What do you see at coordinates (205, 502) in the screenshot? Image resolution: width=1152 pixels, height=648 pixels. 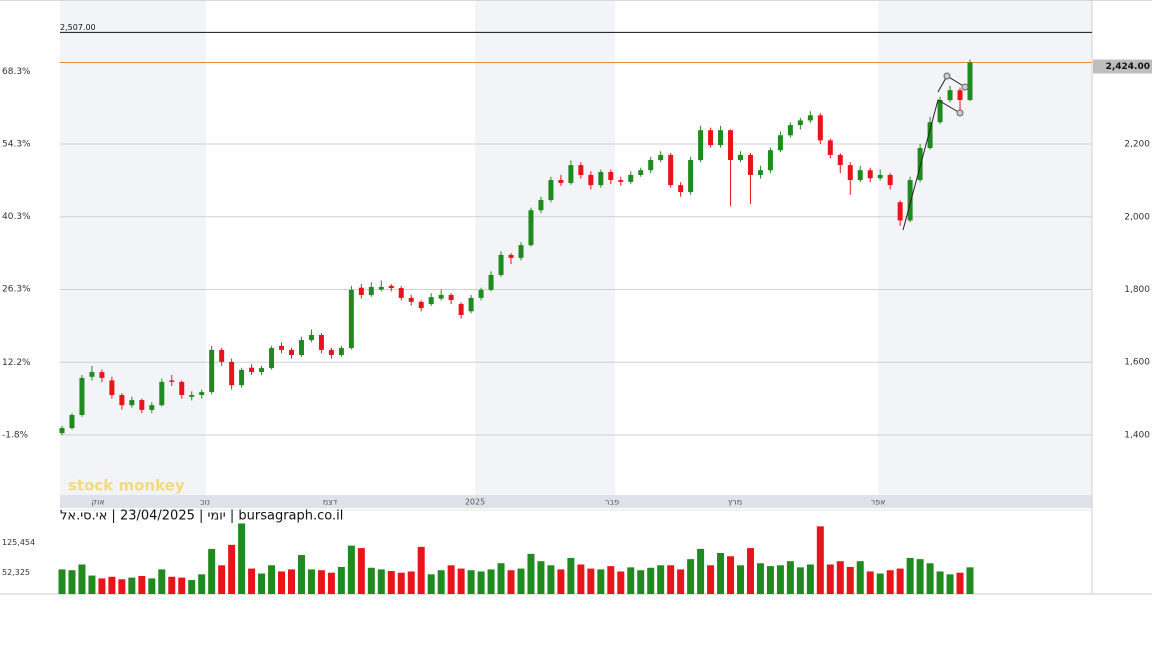 I see `x-tick-label: נוב` at bounding box center [205, 502].